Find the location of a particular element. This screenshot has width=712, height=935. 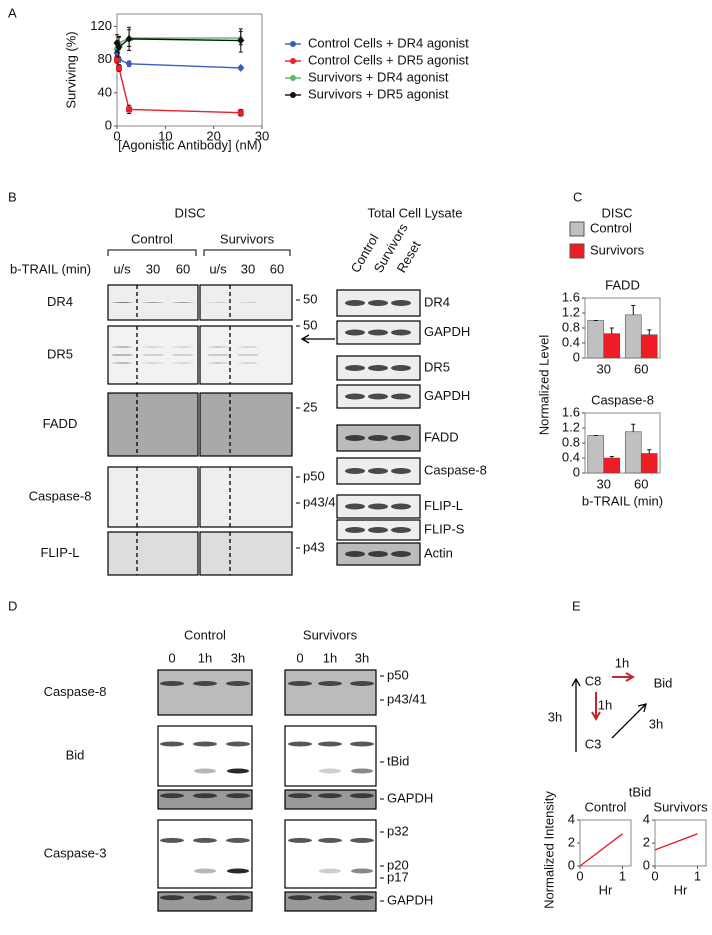

y-tick-label: 0.8 is located at coordinates (571, 441).